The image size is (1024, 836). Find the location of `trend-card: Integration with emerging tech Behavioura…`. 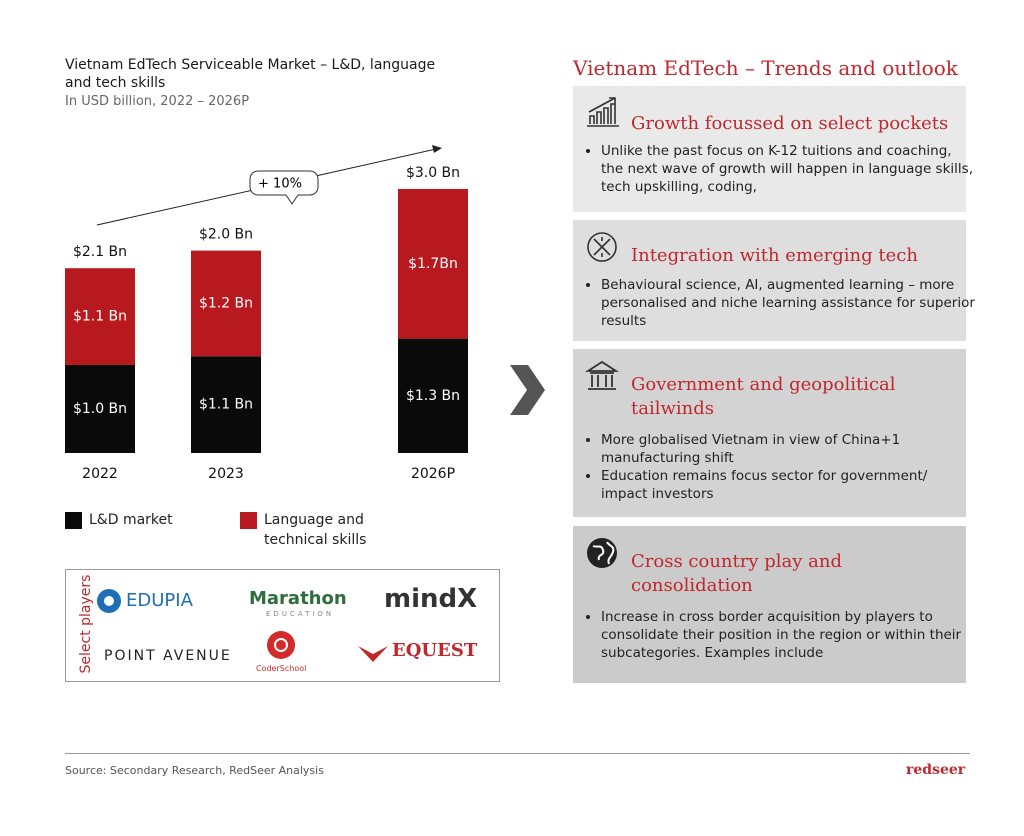

trend-card: Integration with emerging tech Behavioura… is located at coordinates (774, 280).